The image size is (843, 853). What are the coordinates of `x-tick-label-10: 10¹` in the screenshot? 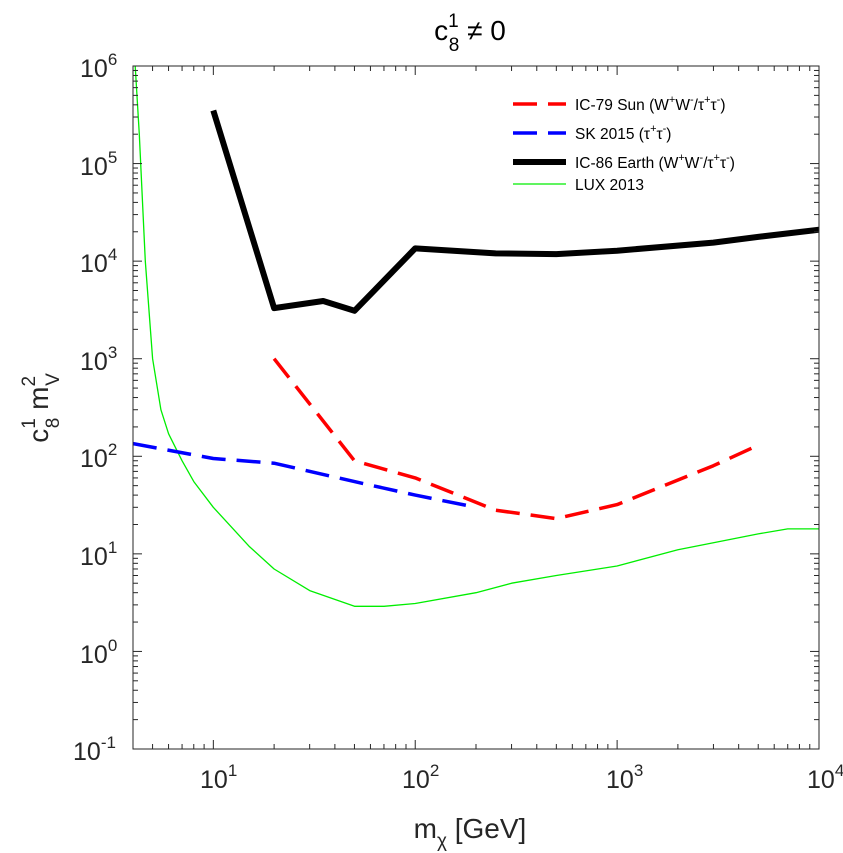 It's located at (218, 777).